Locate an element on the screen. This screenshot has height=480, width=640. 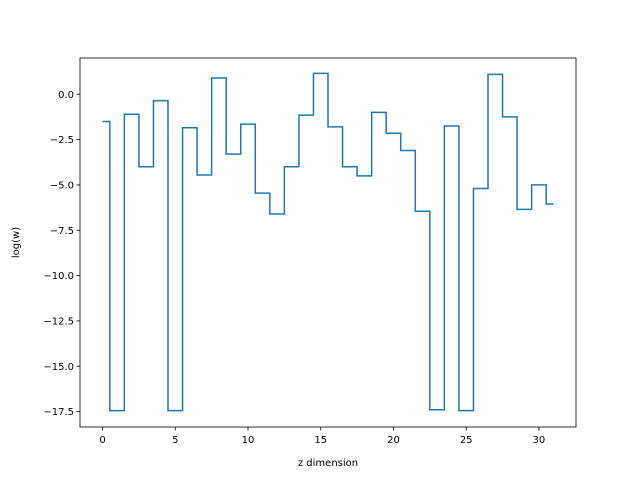
x-tick-label: 10 is located at coordinates (248, 440).